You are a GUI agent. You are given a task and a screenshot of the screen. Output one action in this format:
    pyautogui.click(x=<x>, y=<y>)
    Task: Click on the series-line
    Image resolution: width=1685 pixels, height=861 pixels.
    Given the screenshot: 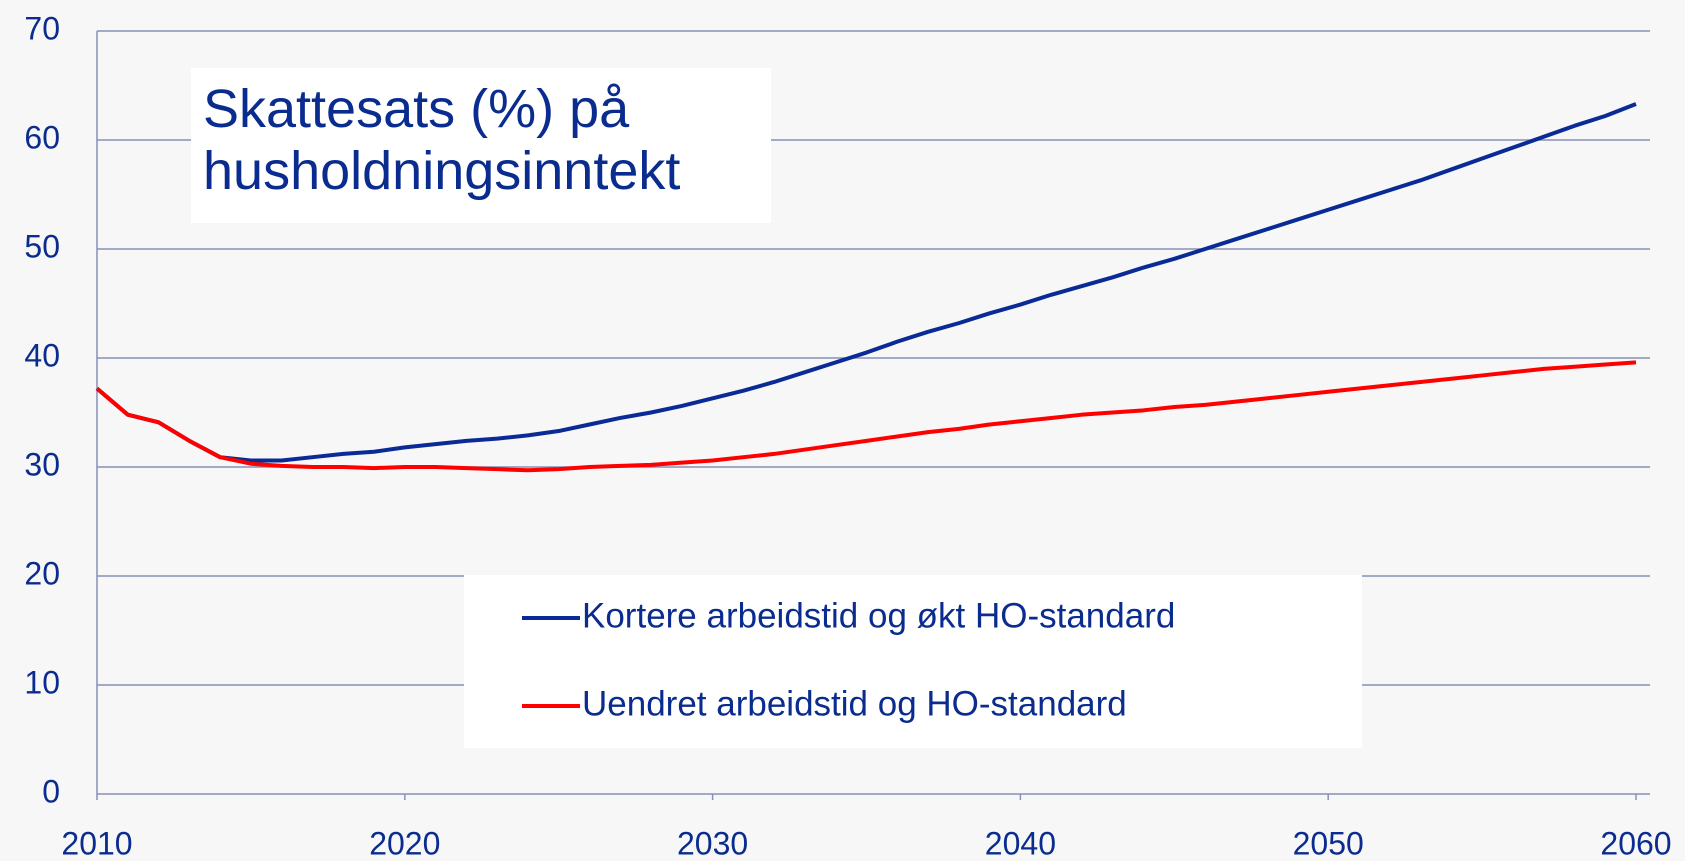 What is the action you would take?
    pyautogui.click(x=866, y=416)
    